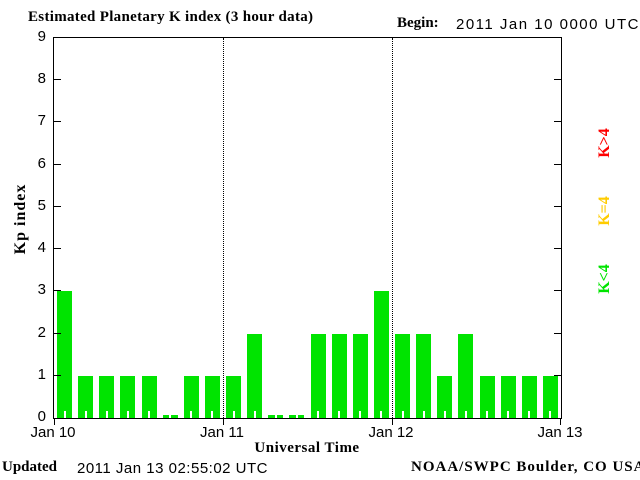 This screenshot has height=480, width=640. Describe the element at coordinates (41, 78) in the screenshot. I see `y-tick-label: 8` at that location.